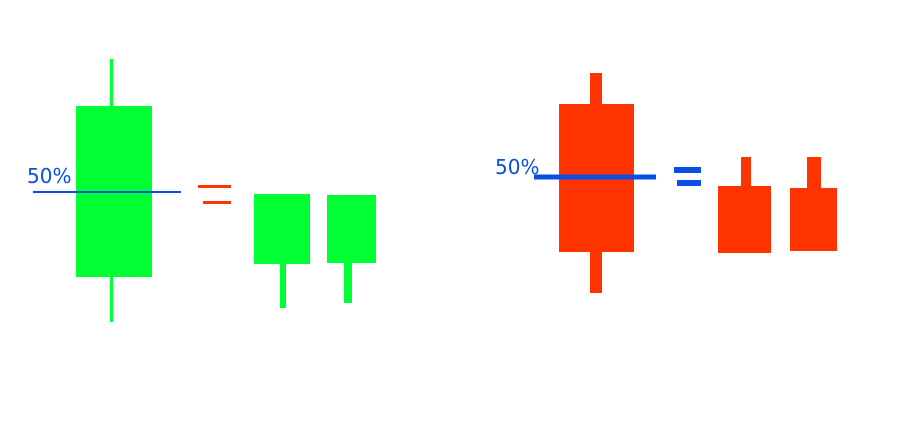 This screenshot has width=915, height=447. Describe the element at coordinates (596, 183) in the screenshot. I see `big-bearish-candle` at that location.